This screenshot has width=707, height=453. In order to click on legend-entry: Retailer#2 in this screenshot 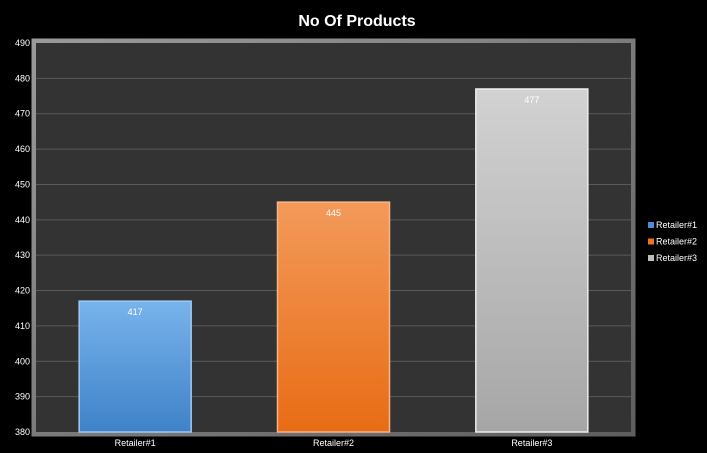, I will do `click(676, 242)`.